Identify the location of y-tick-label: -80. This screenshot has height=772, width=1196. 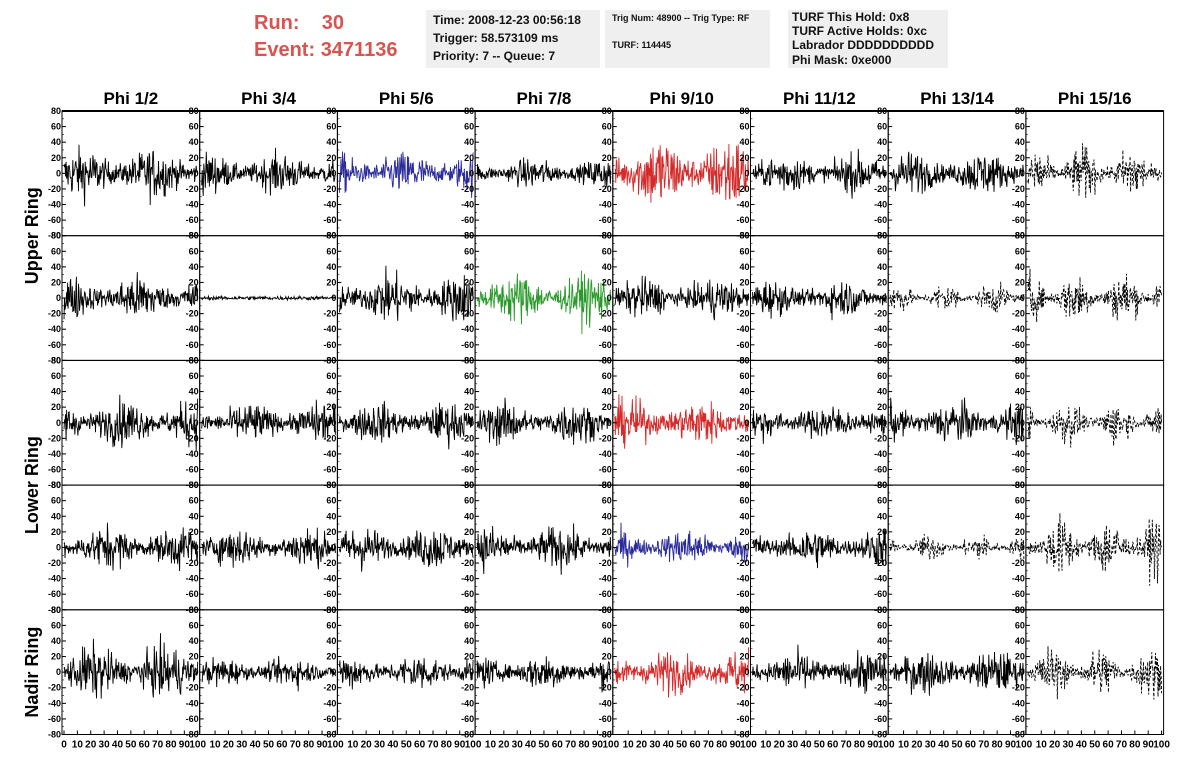
(742, 735).